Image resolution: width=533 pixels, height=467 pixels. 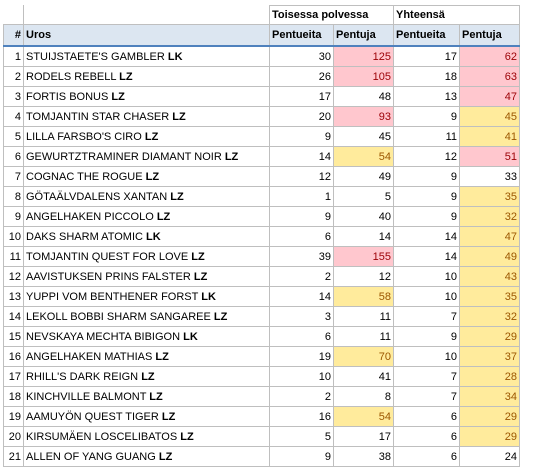 I want to click on puppies-total: 34, so click(x=489, y=396).